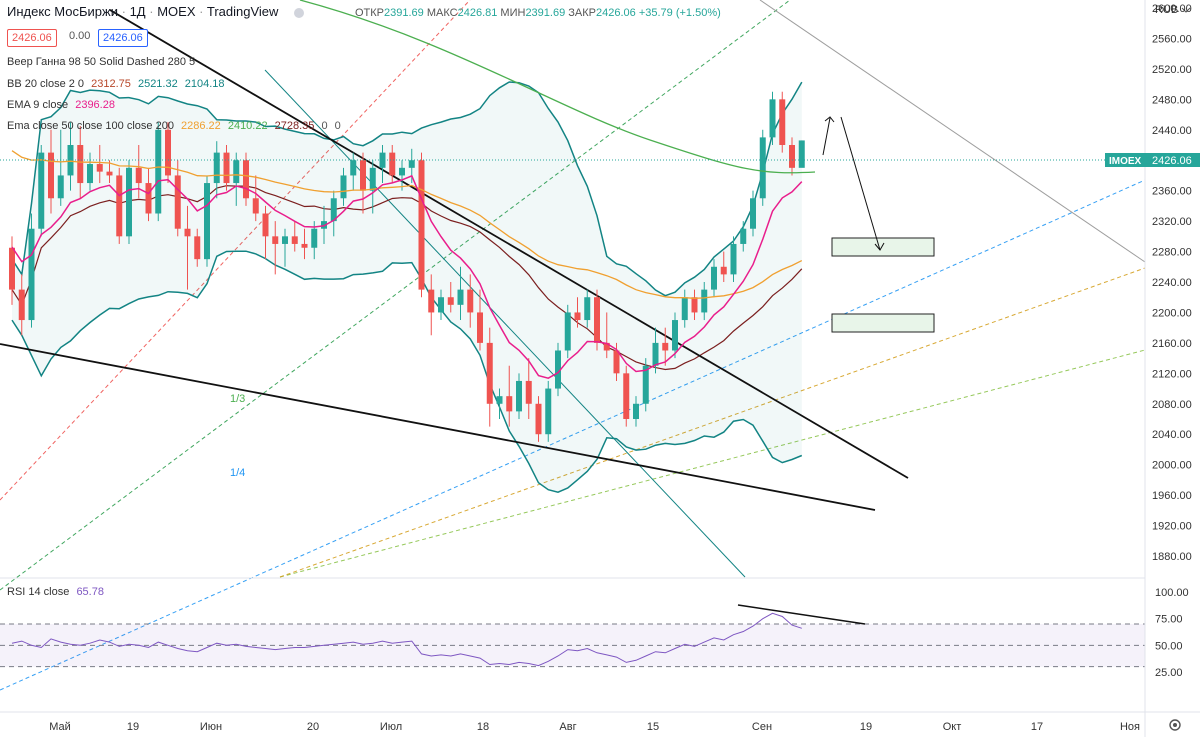 The image size is (1200, 742). What do you see at coordinates (242, 11) in the screenshot?
I see `source-label: TradingView` at bounding box center [242, 11].